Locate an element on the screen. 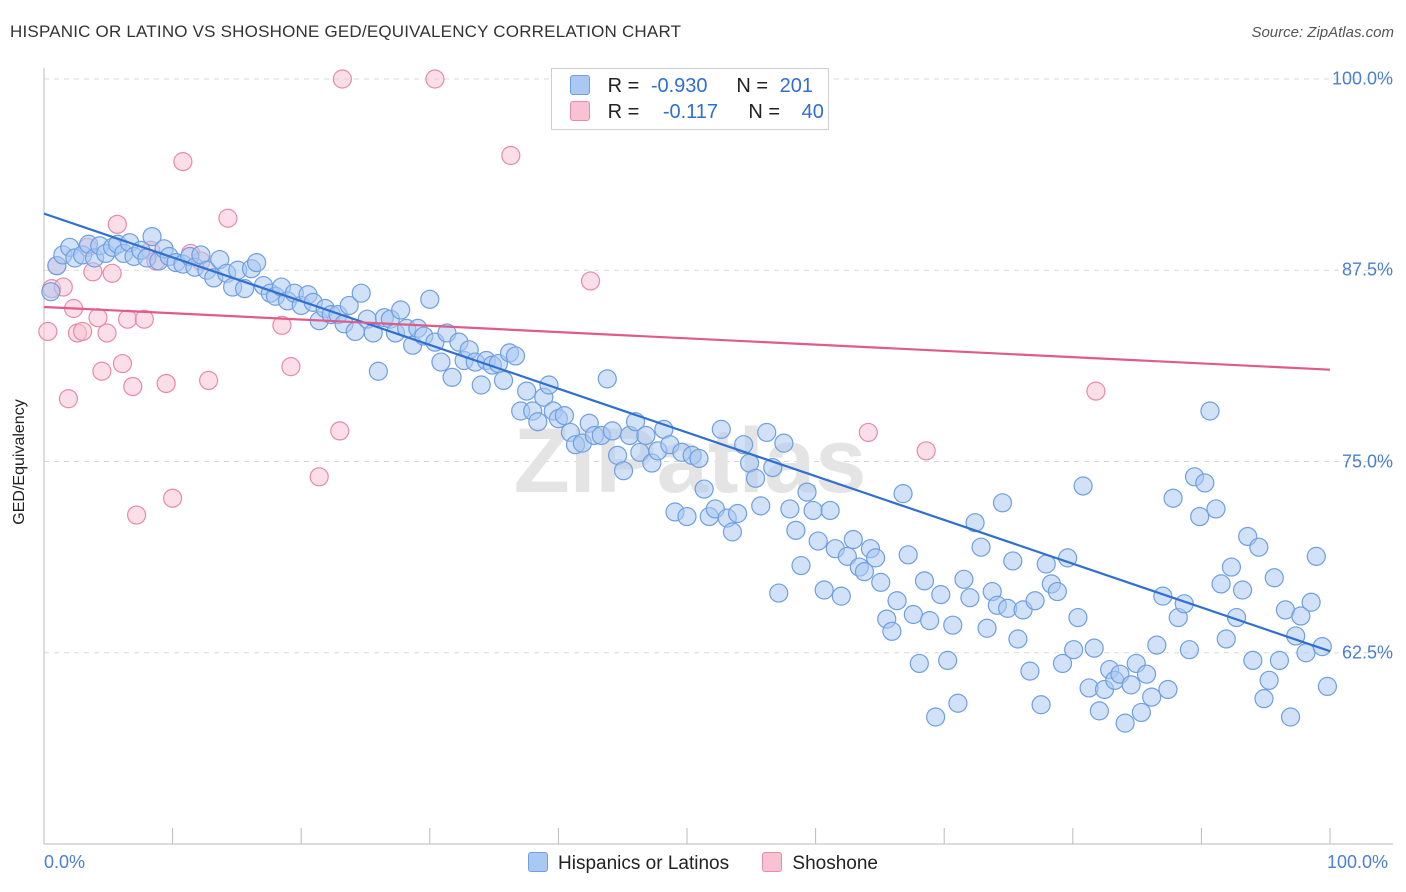 This screenshot has width=1406, height=892. legend-item-hispanic: Hispanics or Latinos is located at coordinates (628, 863).